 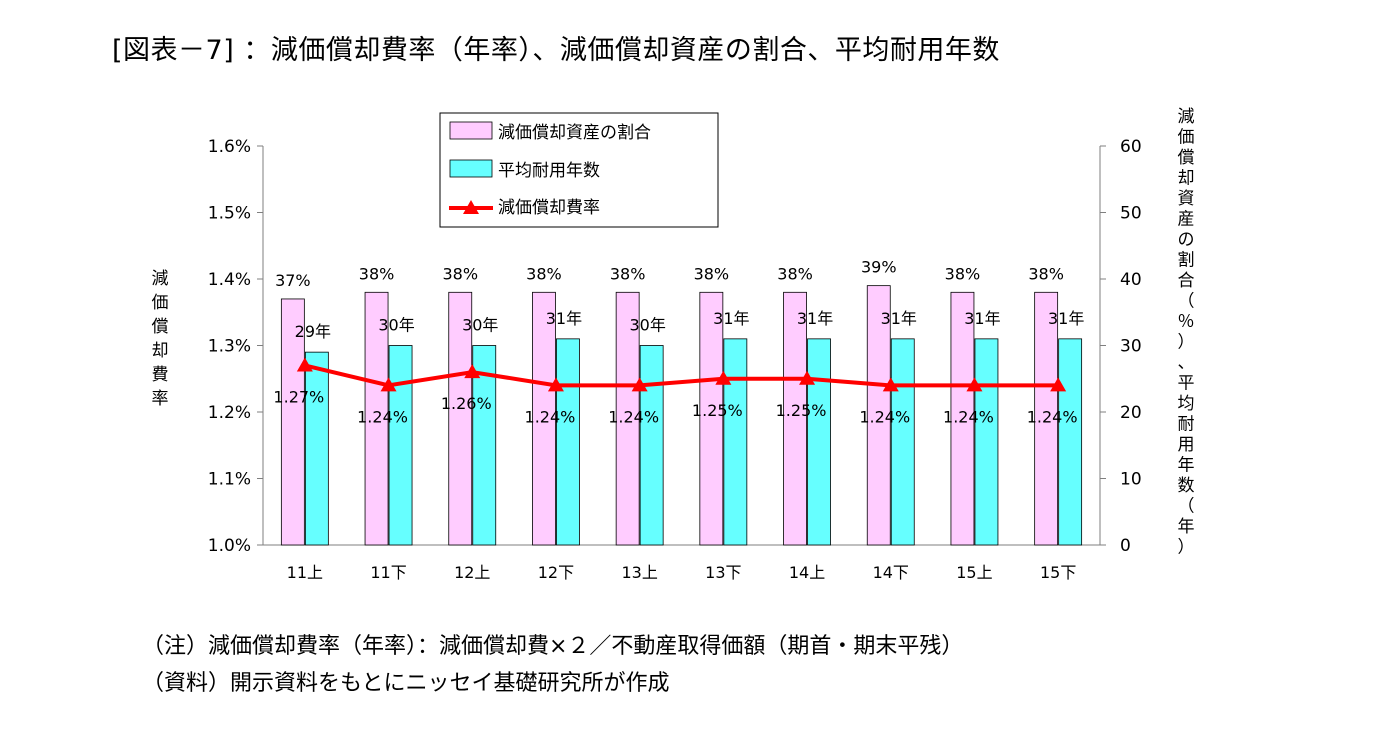 I want to click on x-axis-tick-label: 14上, so click(x=807, y=572).